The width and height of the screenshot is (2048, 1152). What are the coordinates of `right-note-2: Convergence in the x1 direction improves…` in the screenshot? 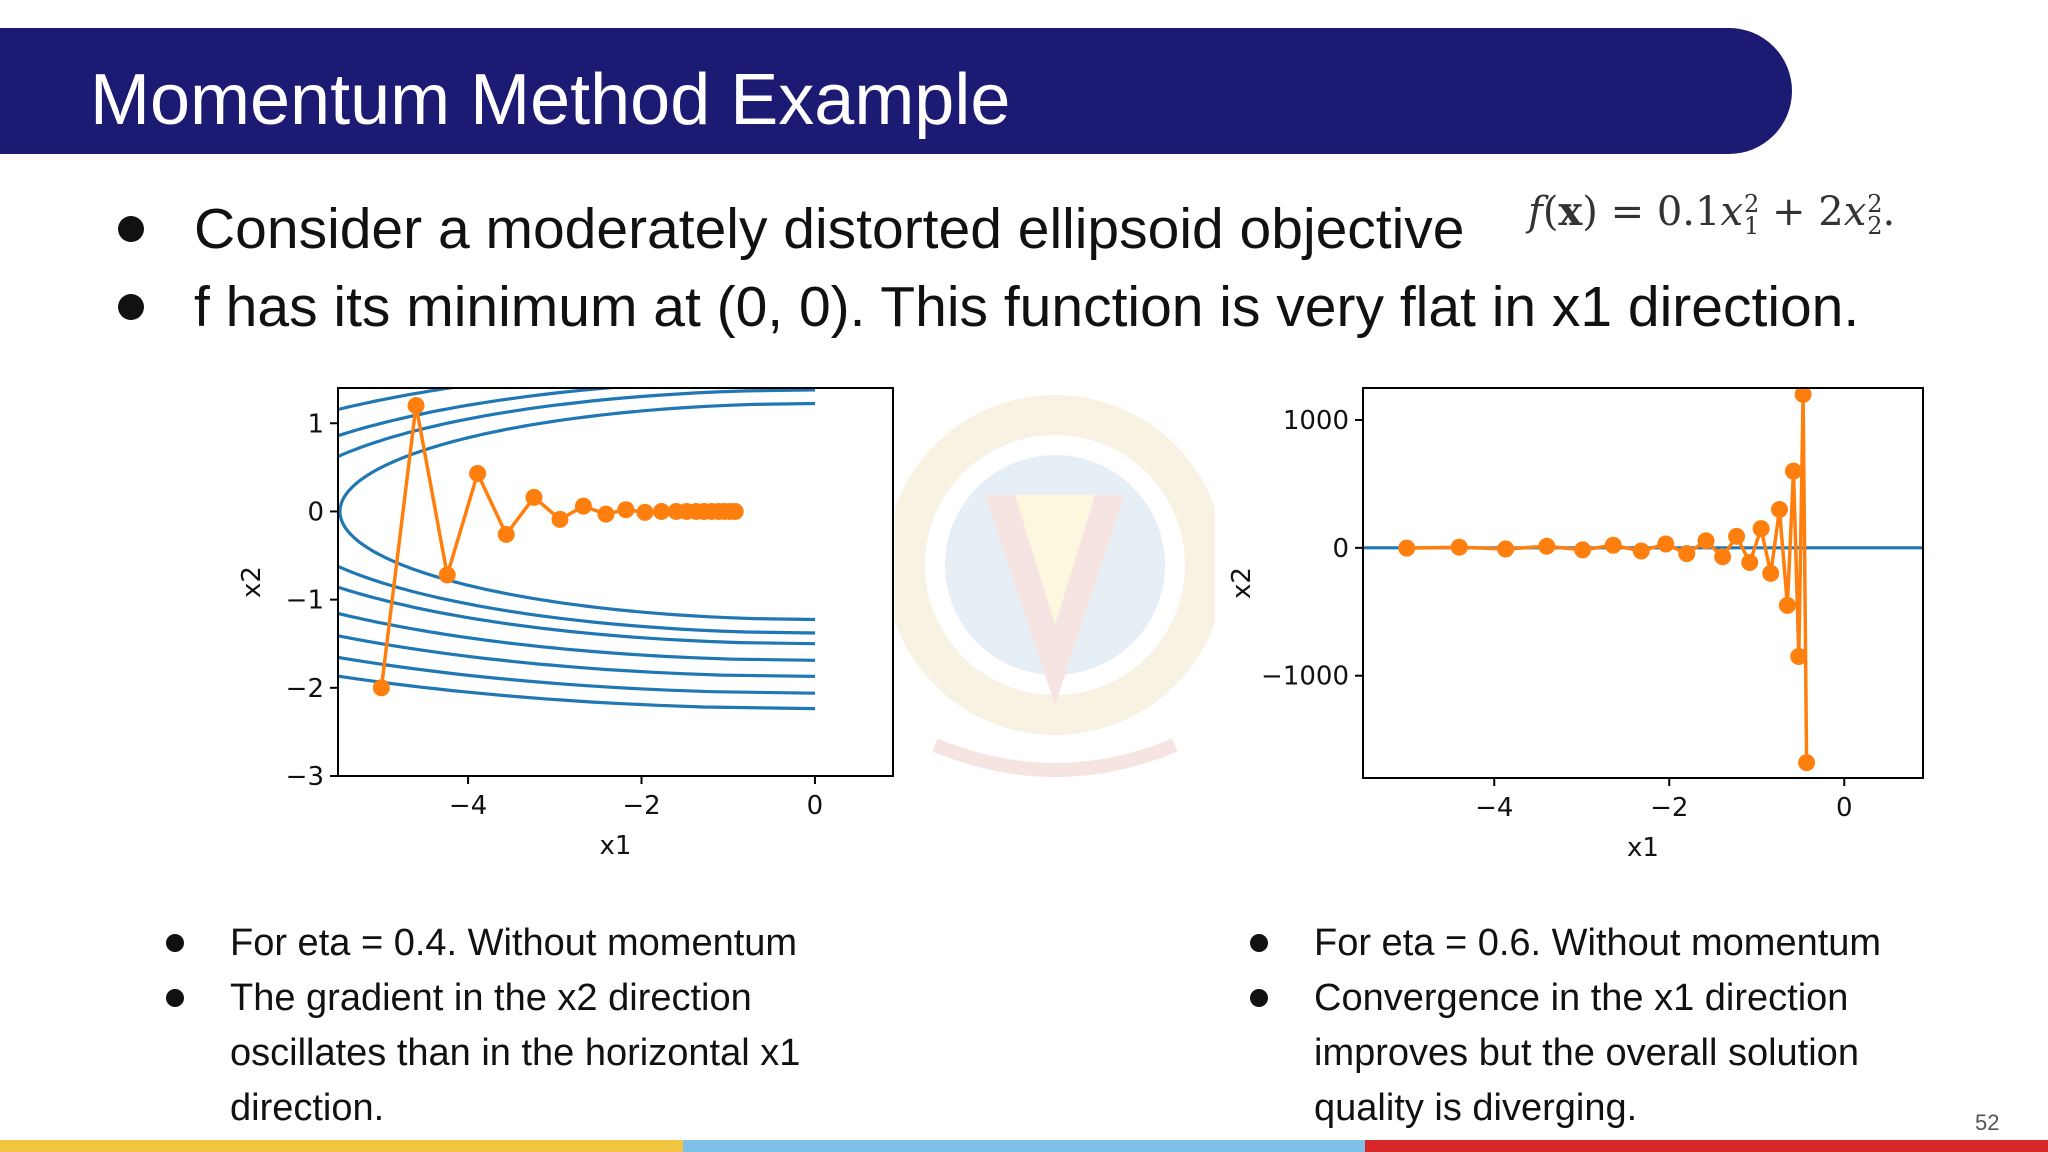 It's located at (1609, 1053).